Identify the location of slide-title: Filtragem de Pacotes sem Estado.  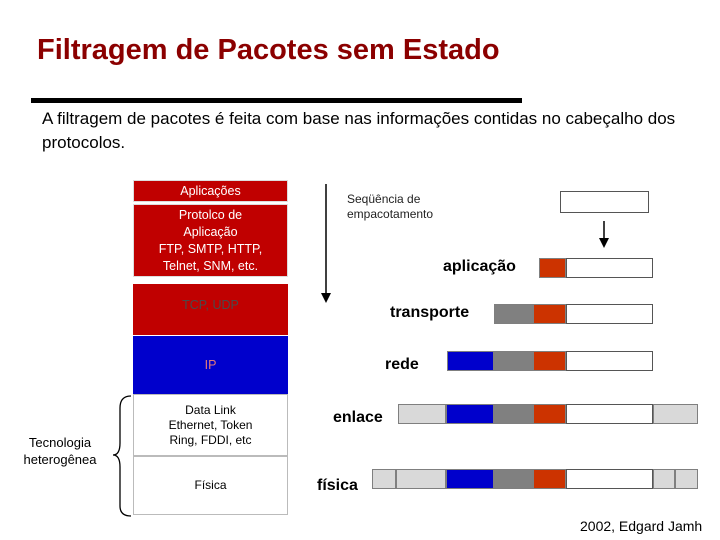
(268, 50).